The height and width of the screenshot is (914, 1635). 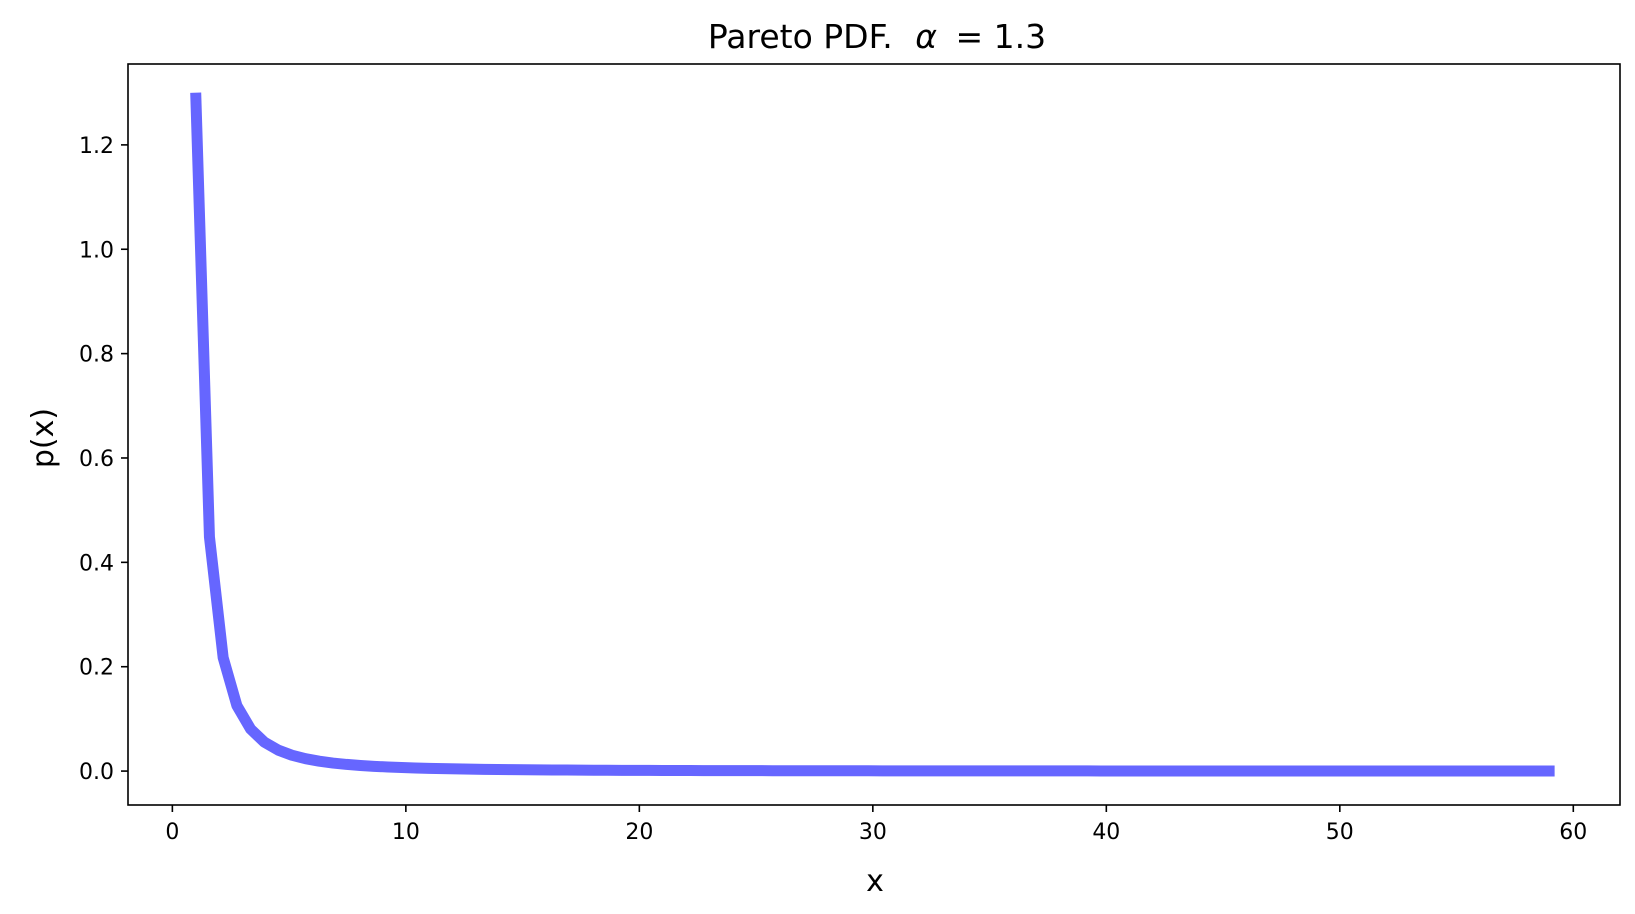 What do you see at coordinates (1340, 832) in the screenshot?
I see `x-tick-label: 50` at bounding box center [1340, 832].